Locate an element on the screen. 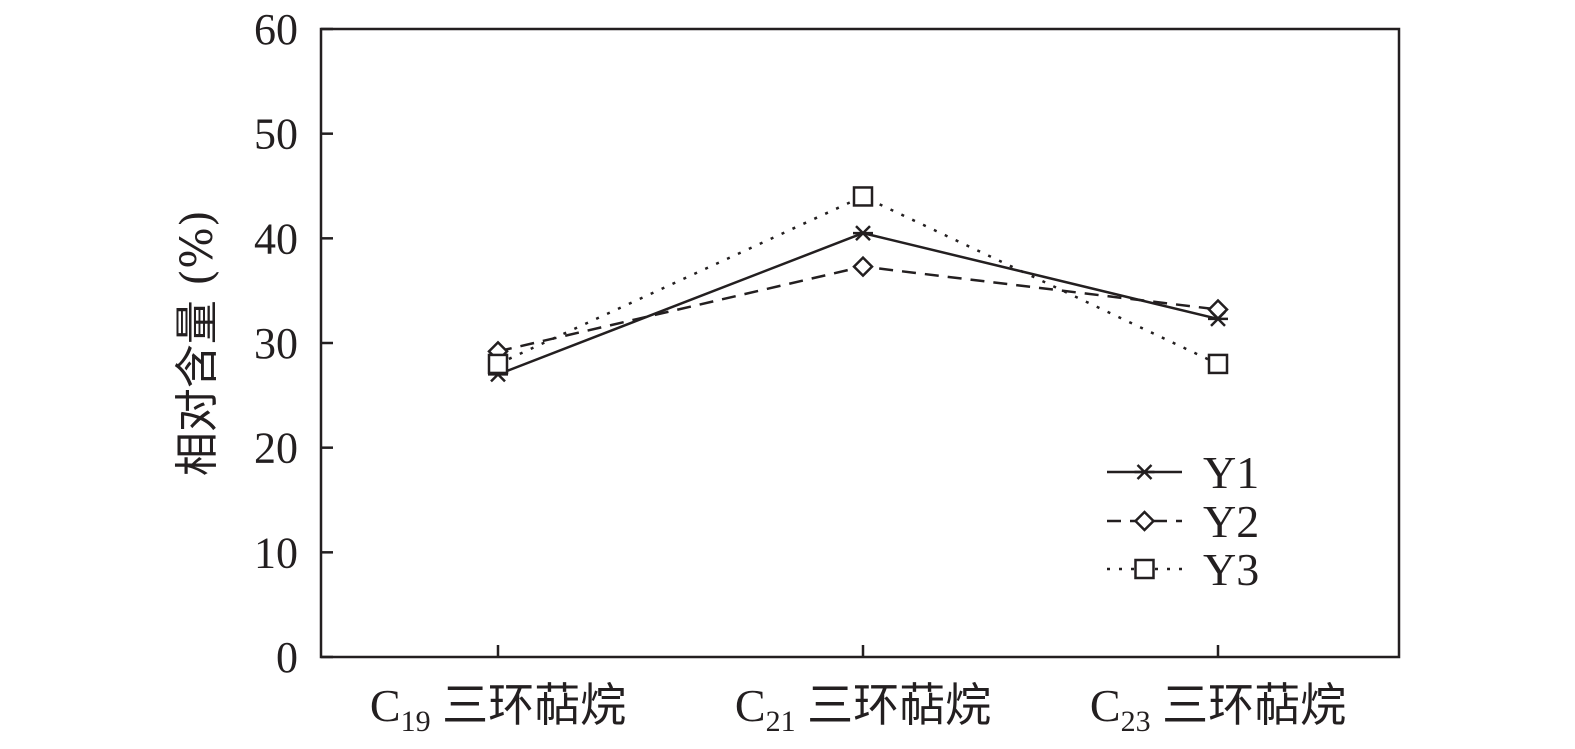 The height and width of the screenshot is (749, 1575). y-tick-label: 0 is located at coordinates (287, 657).